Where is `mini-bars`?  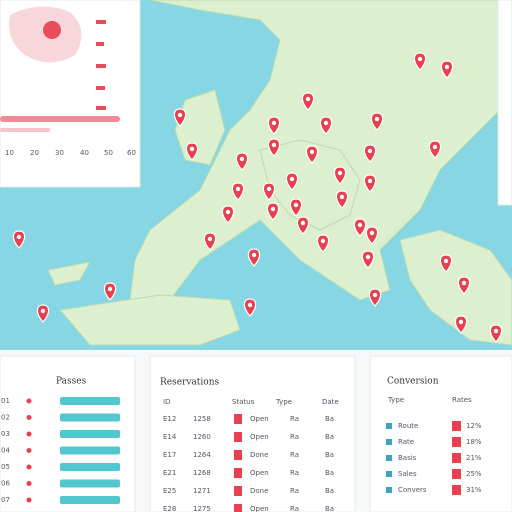 mini-bars is located at coordinates (60, 76).